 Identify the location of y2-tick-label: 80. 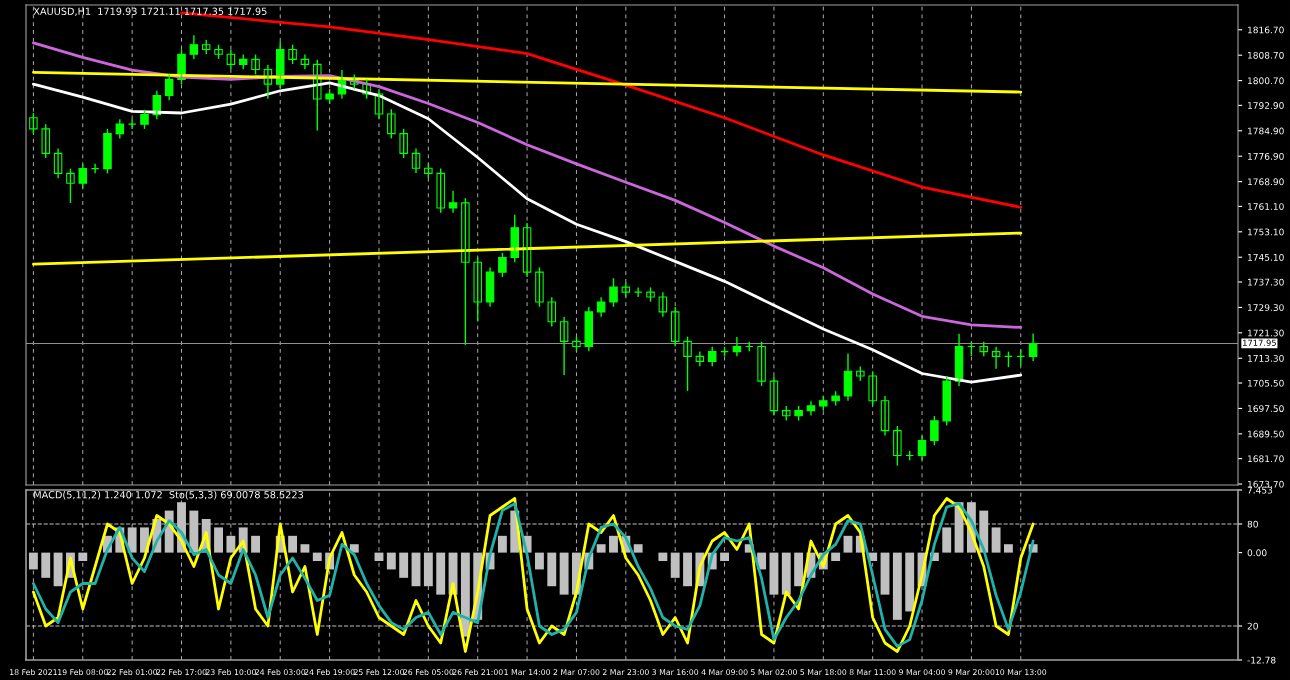
(1252, 524).